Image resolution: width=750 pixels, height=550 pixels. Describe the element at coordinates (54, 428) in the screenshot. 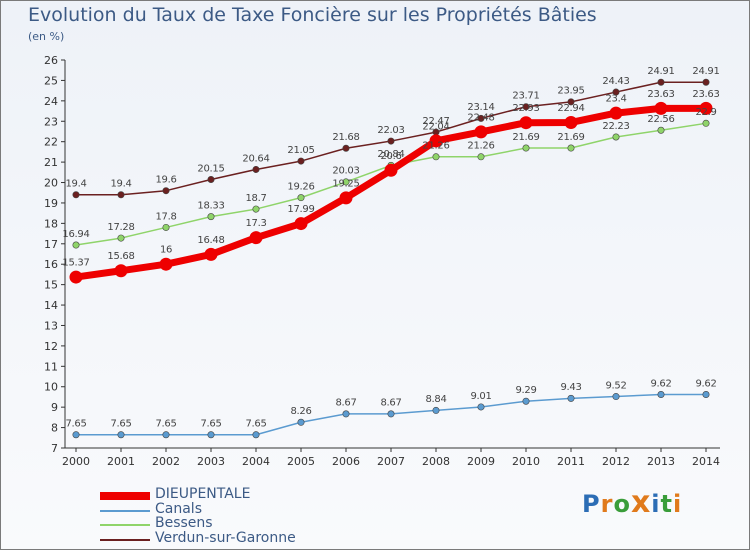

I see `y-tick-label: 8` at that location.